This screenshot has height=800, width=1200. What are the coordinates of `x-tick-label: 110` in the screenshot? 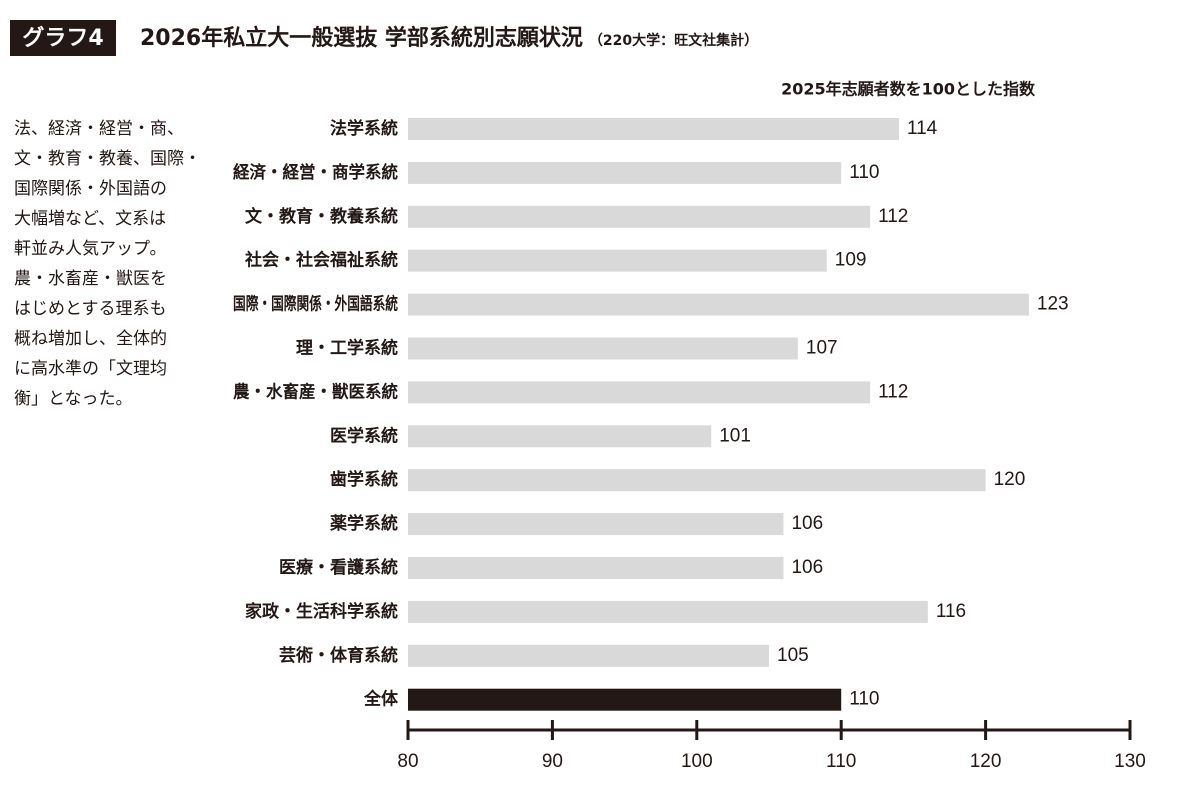 It's located at (841, 761).